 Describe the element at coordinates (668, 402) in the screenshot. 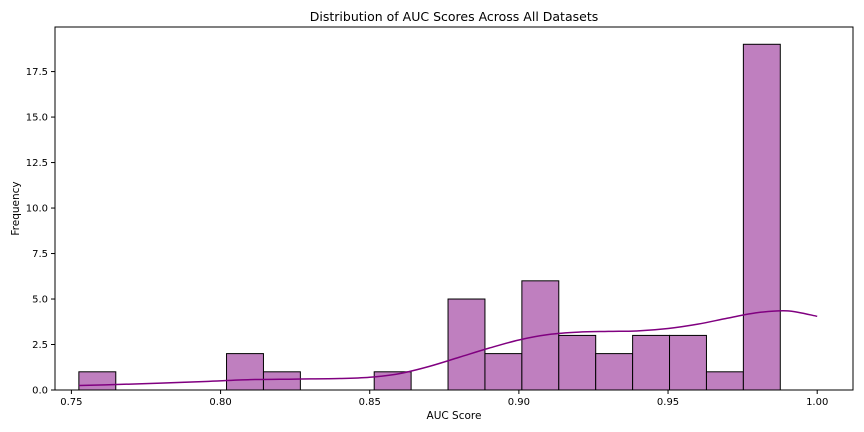

I see `x-tick-label: 0.95` at that location.